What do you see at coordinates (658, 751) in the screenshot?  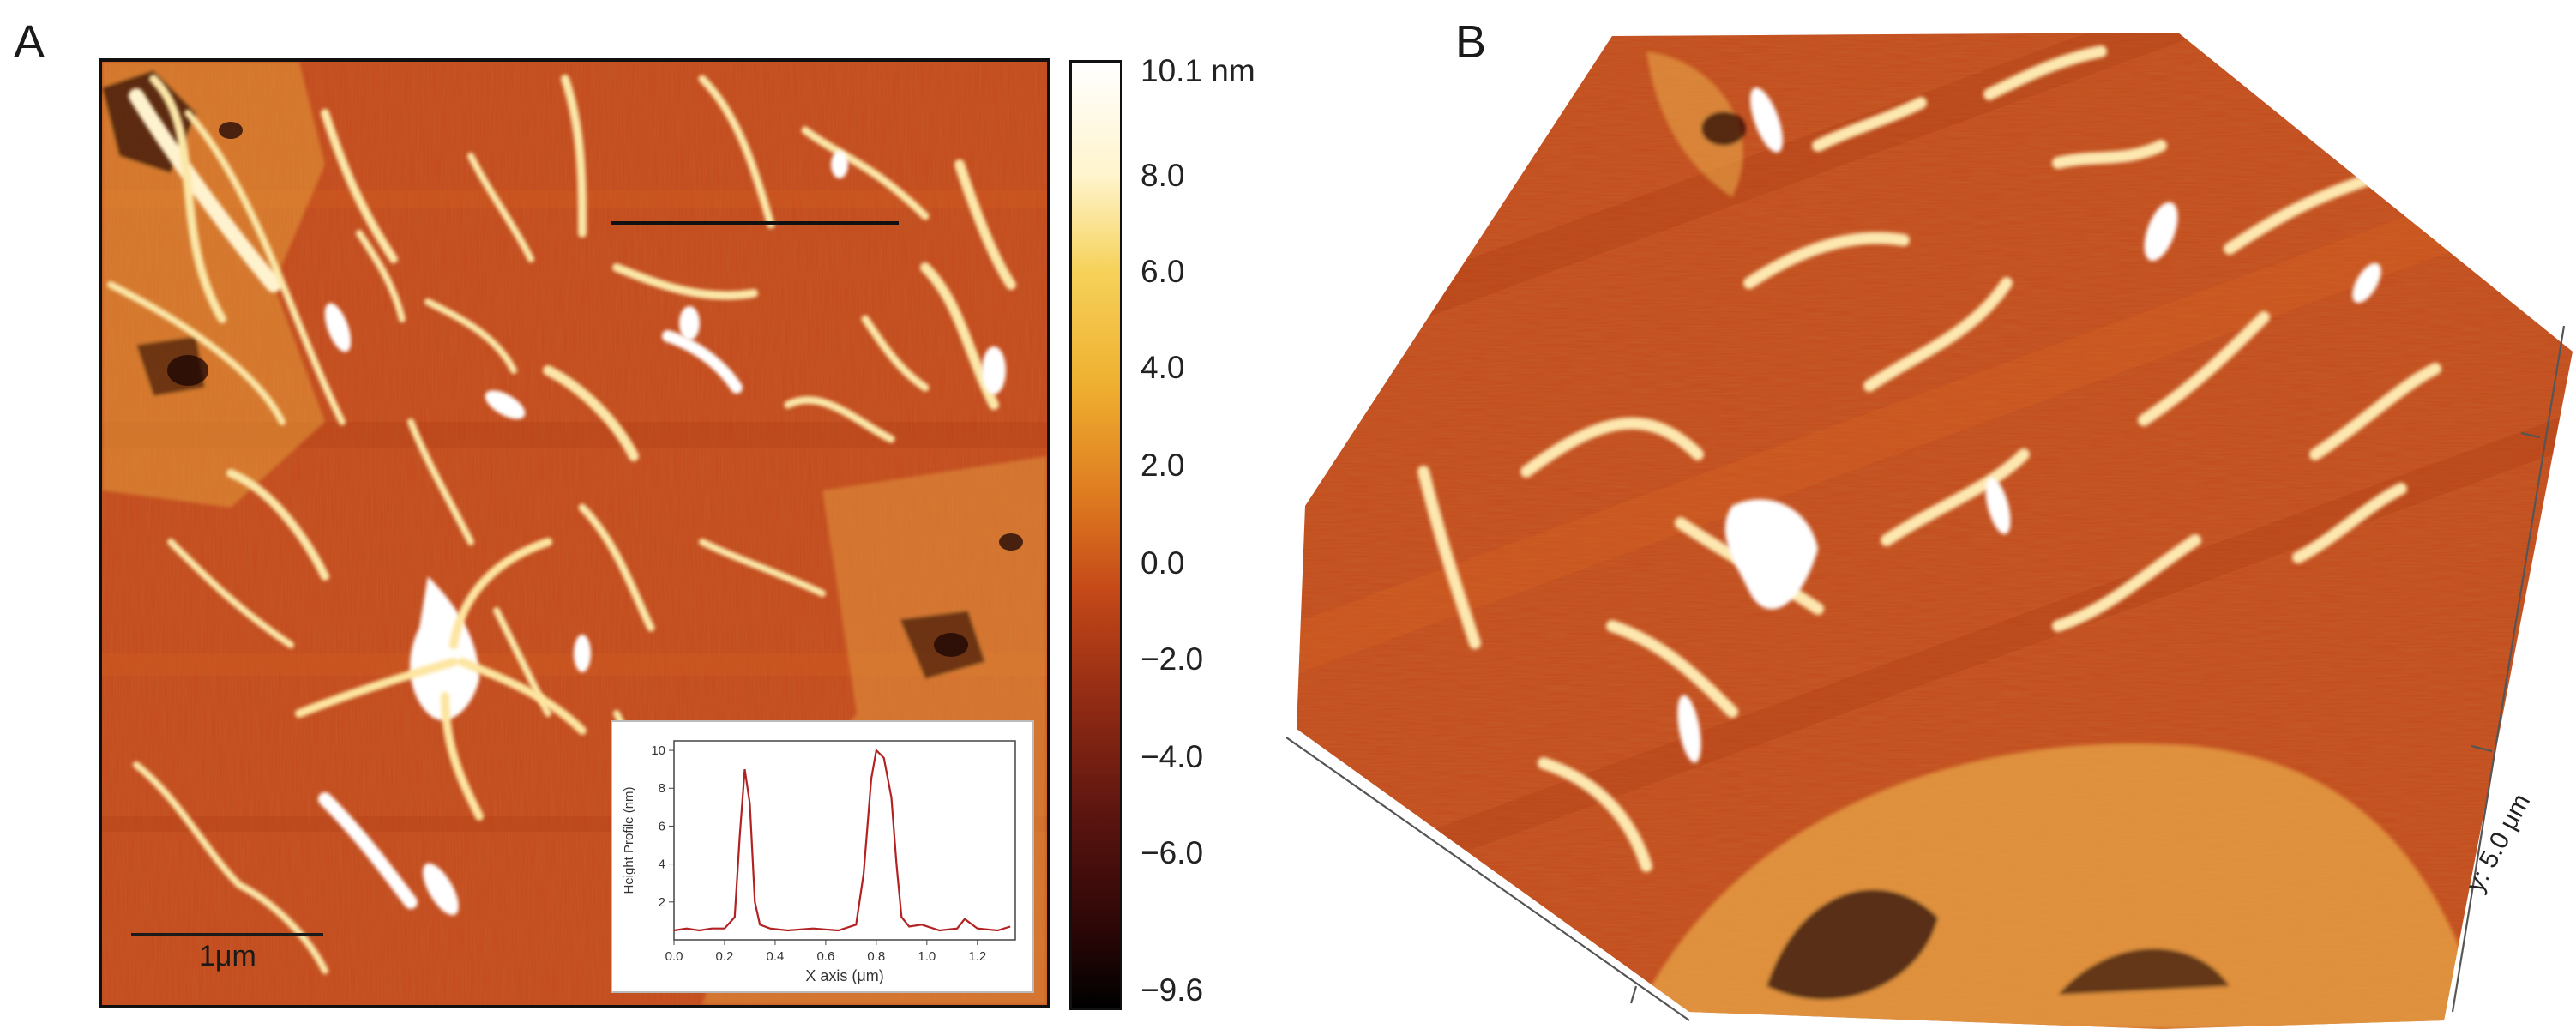 I see `inset-y-tick-label: 10` at bounding box center [658, 751].